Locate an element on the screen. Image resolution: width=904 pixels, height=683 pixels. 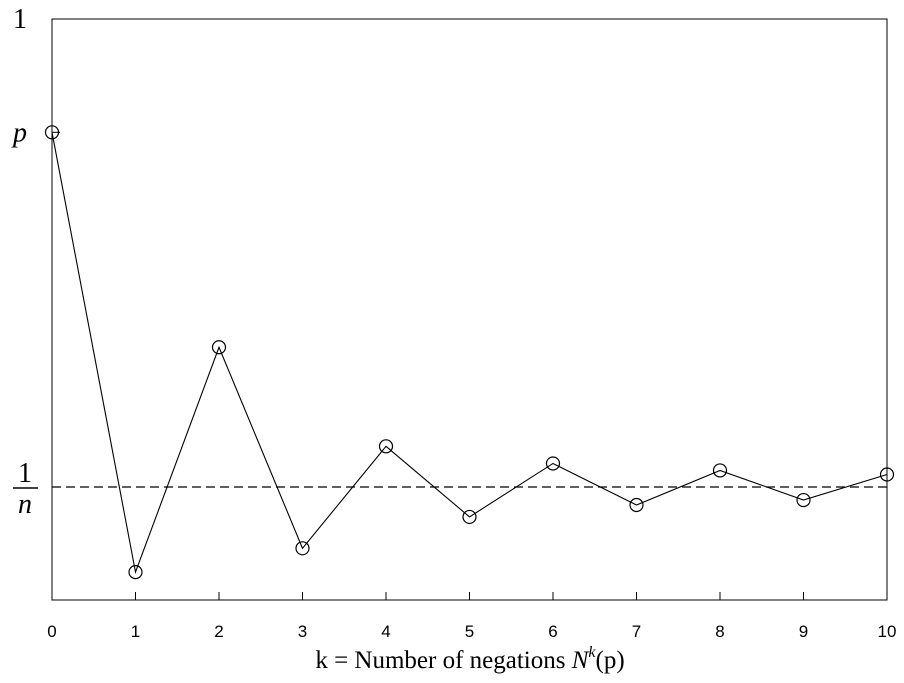
x-tick-label-8: 8 is located at coordinates (719, 631).